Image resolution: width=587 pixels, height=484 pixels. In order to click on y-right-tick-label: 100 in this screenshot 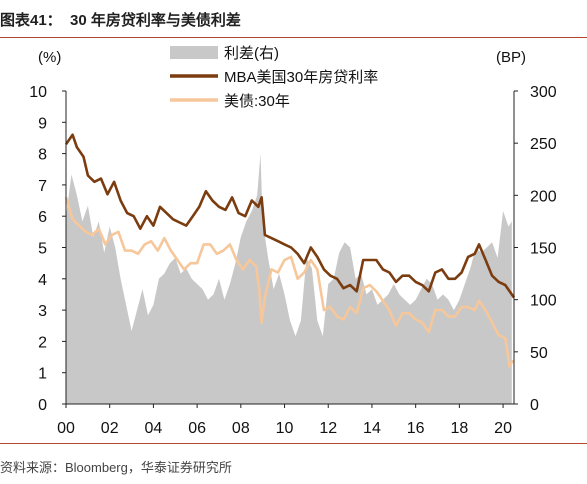, I will do `click(543, 301)`.